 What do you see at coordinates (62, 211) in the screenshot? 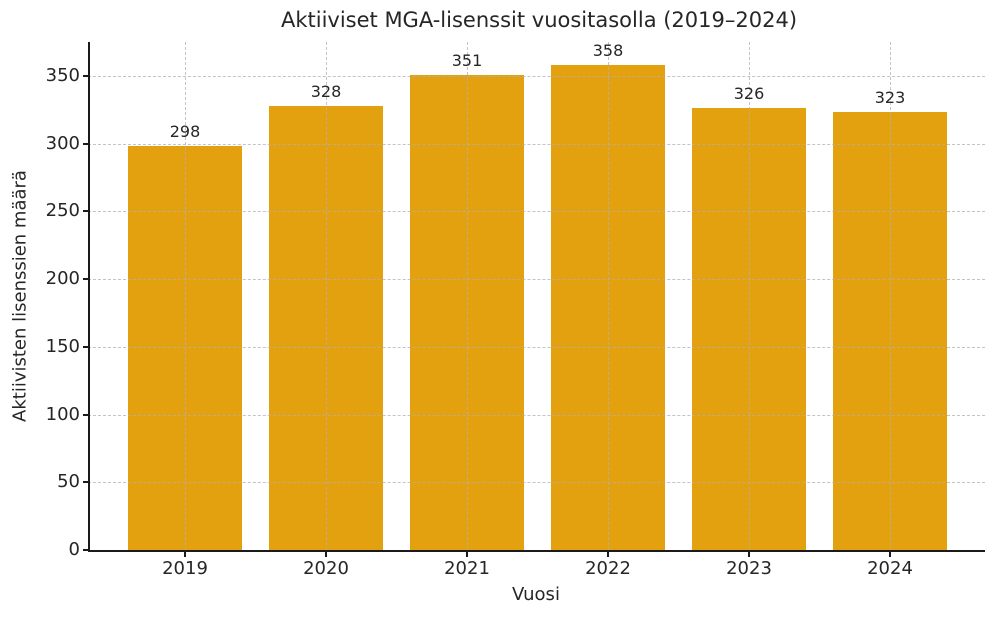
I see `y-tick-label: 250` at bounding box center [62, 211].